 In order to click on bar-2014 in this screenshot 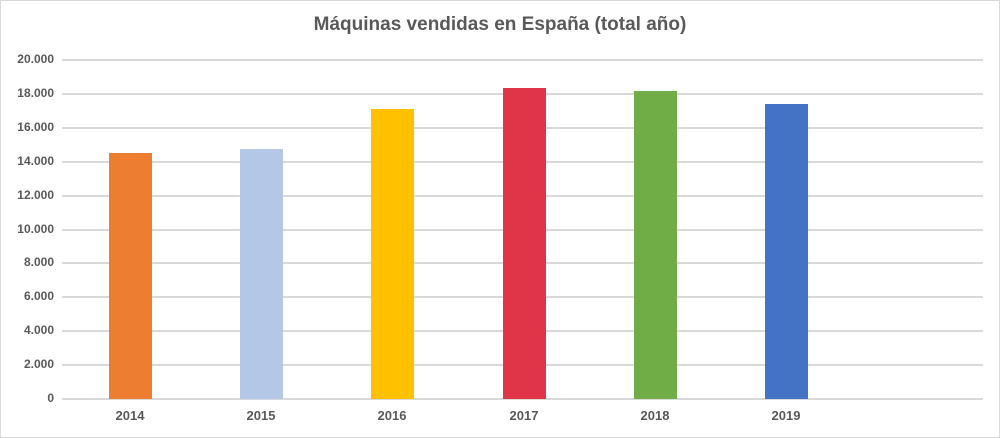, I will do `click(130, 276)`.